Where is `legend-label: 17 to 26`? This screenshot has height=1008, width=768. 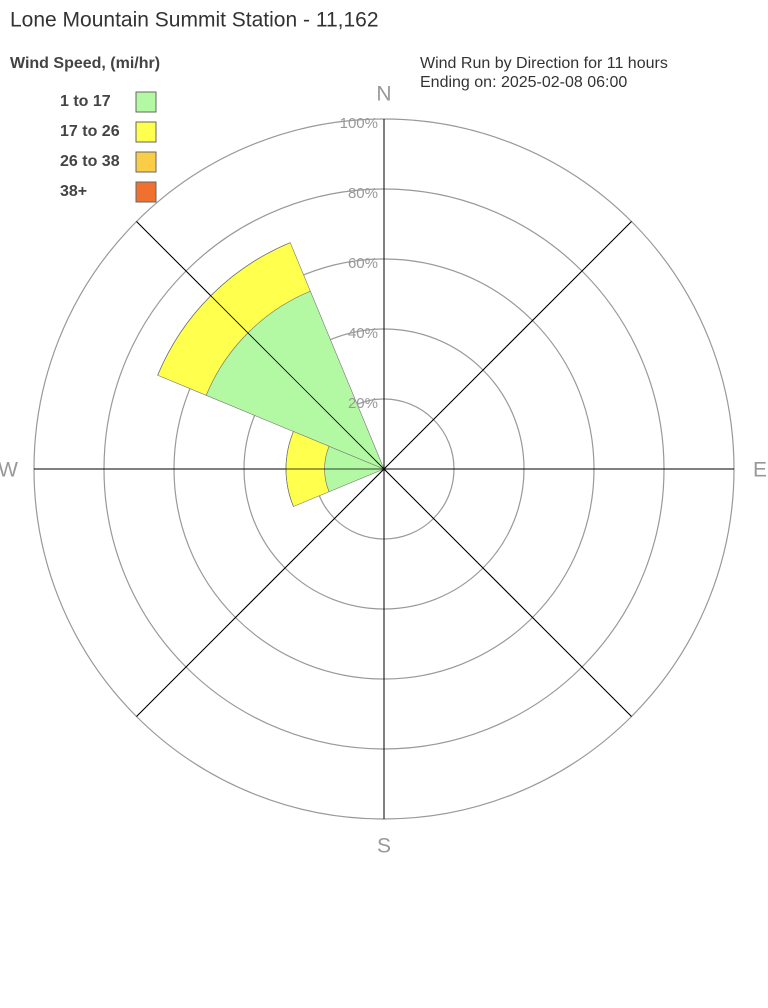
legend-label: 17 to 26 is located at coordinates (90, 131).